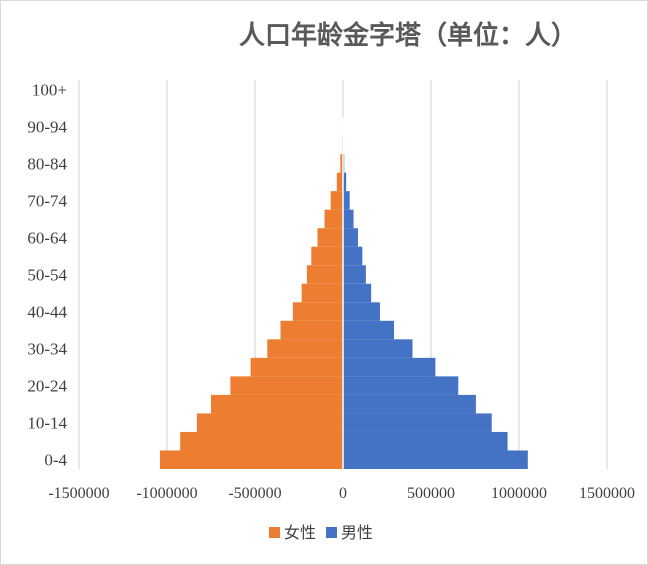  Describe the element at coordinates (274, 532) in the screenshot. I see `legend-swatch-female` at that location.